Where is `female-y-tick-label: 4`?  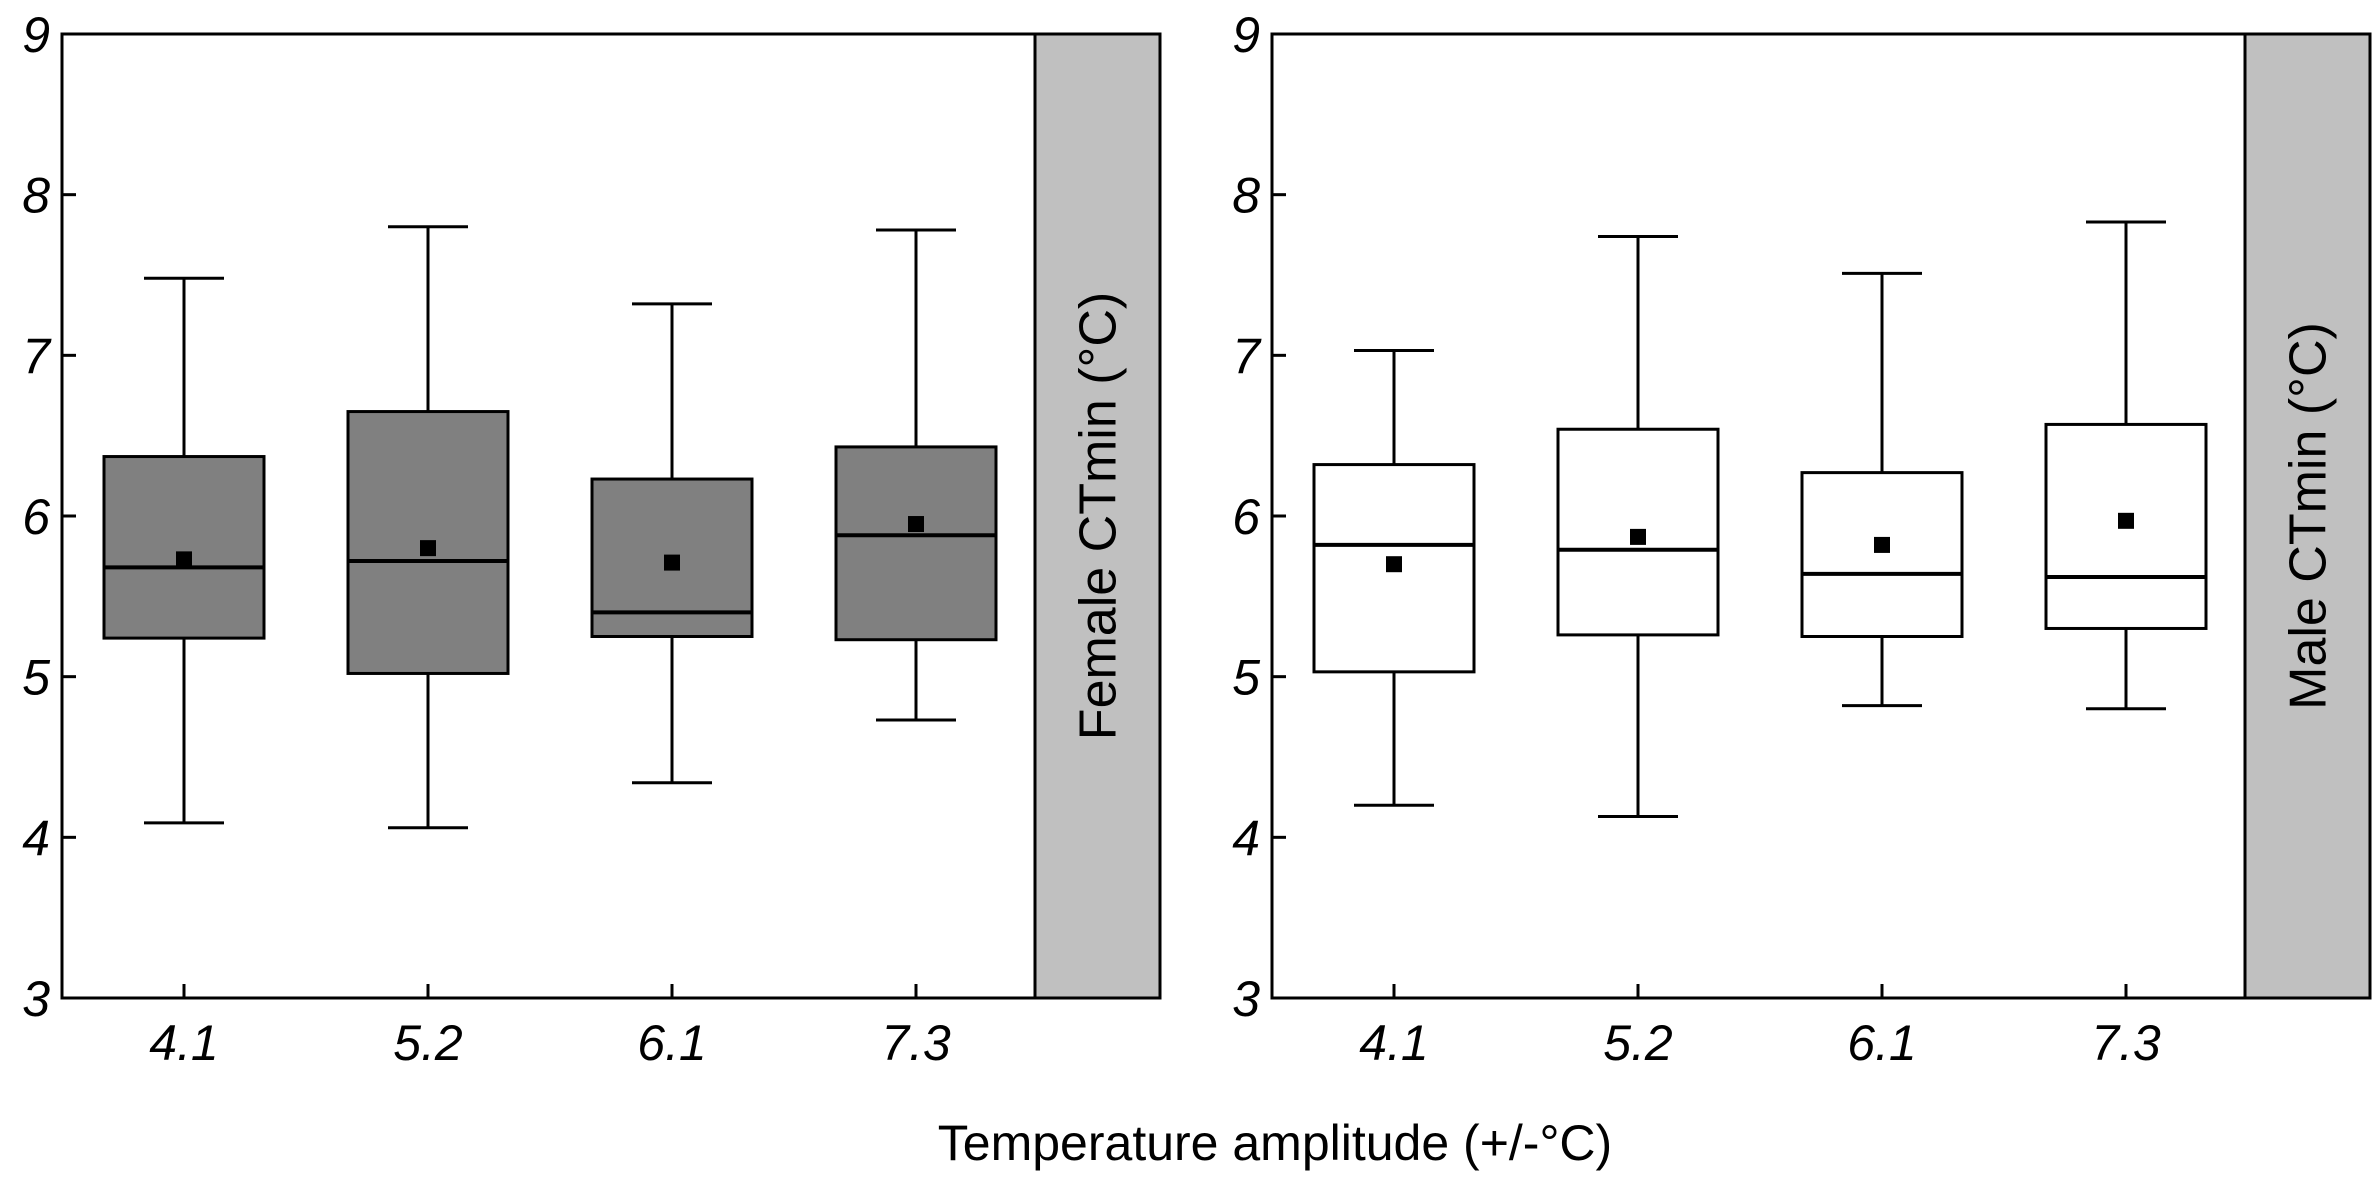 female-y-tick-label: 4 is located at coordinates (36, 838).